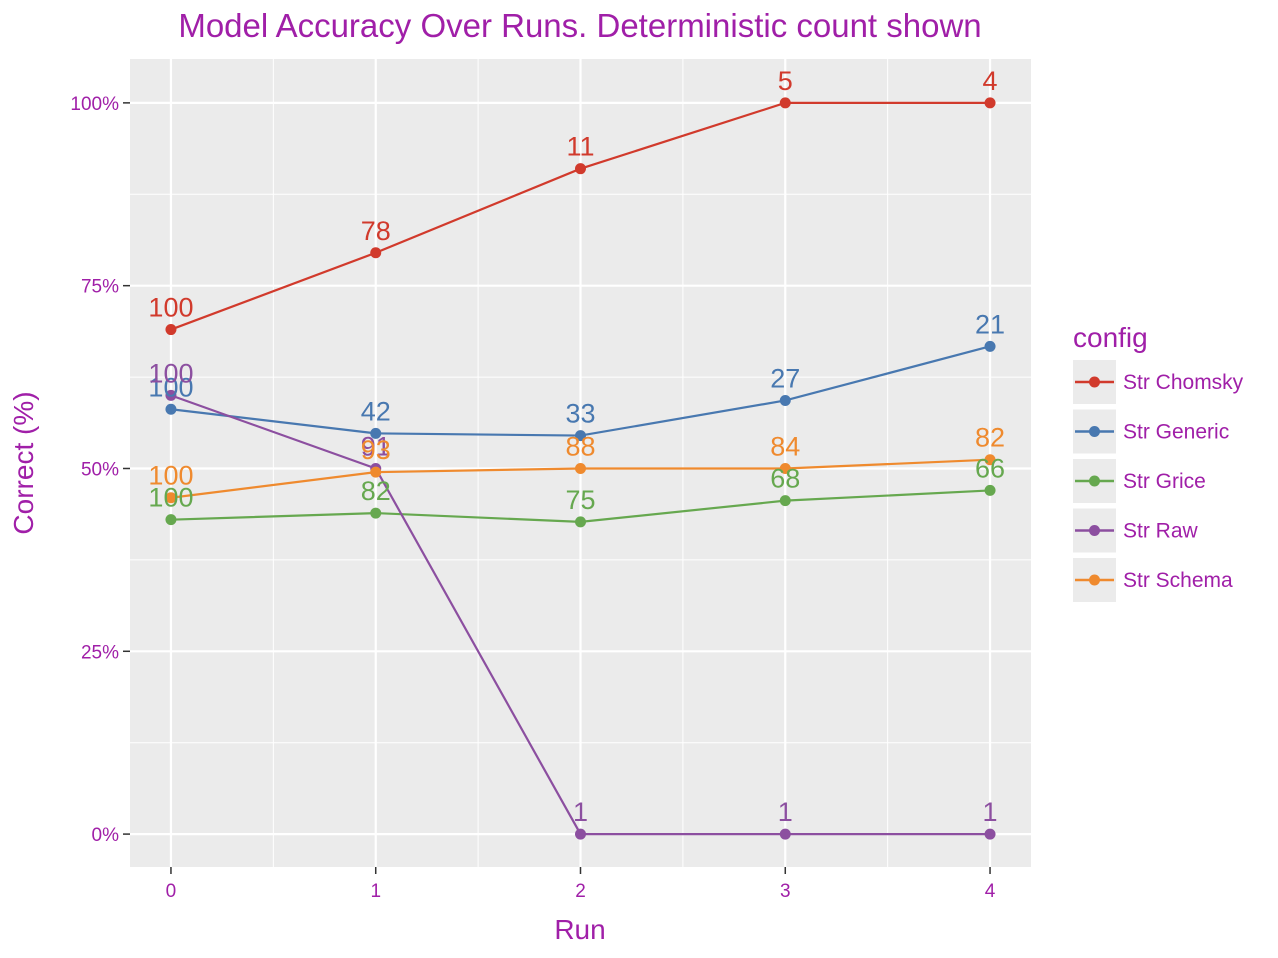  I want to click on x-axis: 0 1 2 3 4, so click(581, 884).